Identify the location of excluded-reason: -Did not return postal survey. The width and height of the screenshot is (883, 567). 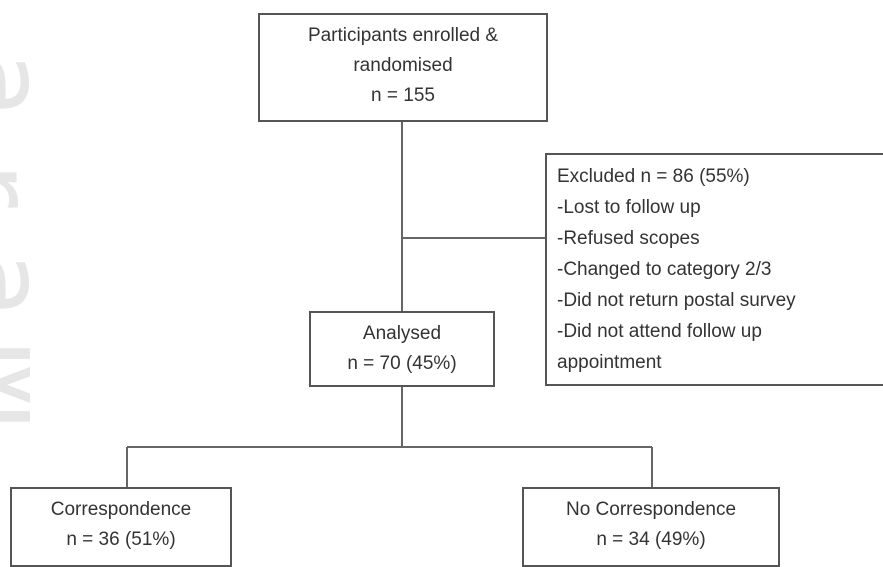
(676, 300).